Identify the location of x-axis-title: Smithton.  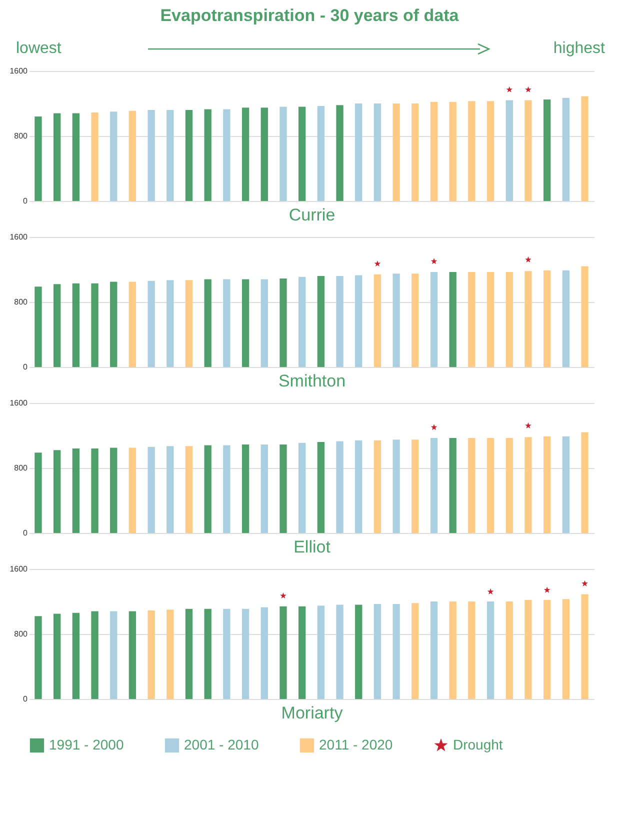
(312, 381).